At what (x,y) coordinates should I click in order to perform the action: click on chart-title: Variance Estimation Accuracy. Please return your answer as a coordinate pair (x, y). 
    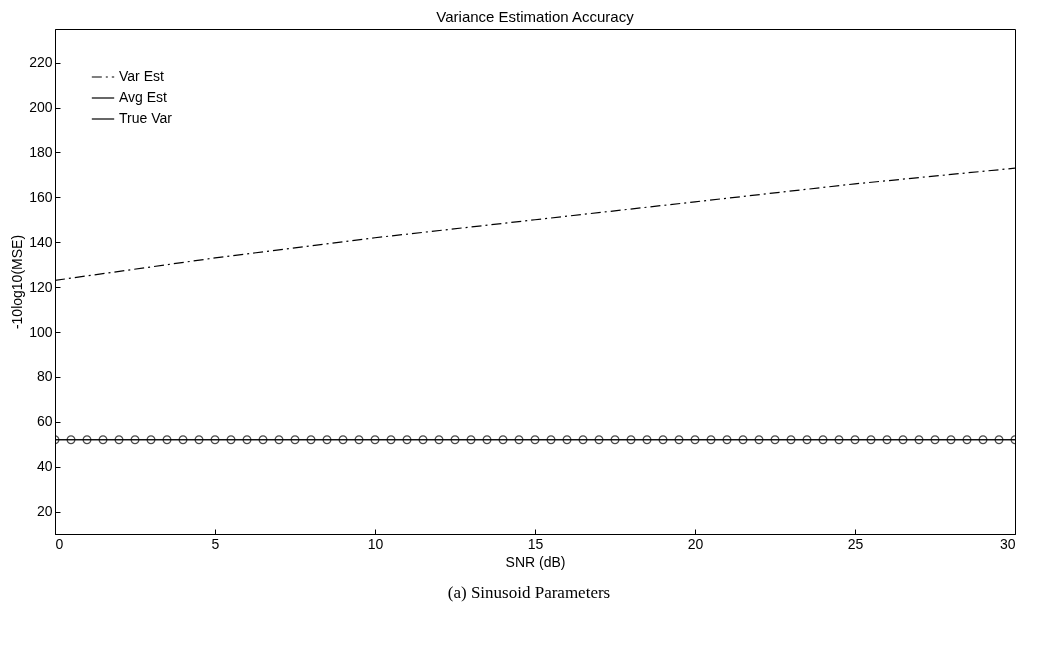
    Looking at the image, I should click on (535, 16).